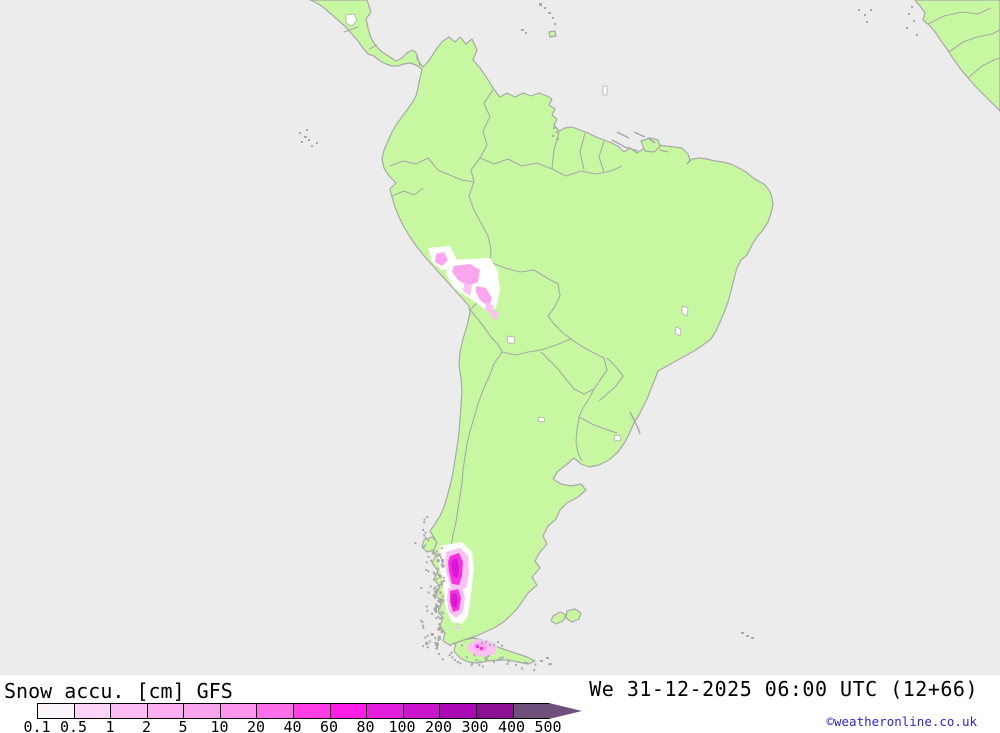 The image size is (1000, 733). Describe the element at coordinates (865, 16) in the screenshot. I see `cape-verde-islands` at that location.